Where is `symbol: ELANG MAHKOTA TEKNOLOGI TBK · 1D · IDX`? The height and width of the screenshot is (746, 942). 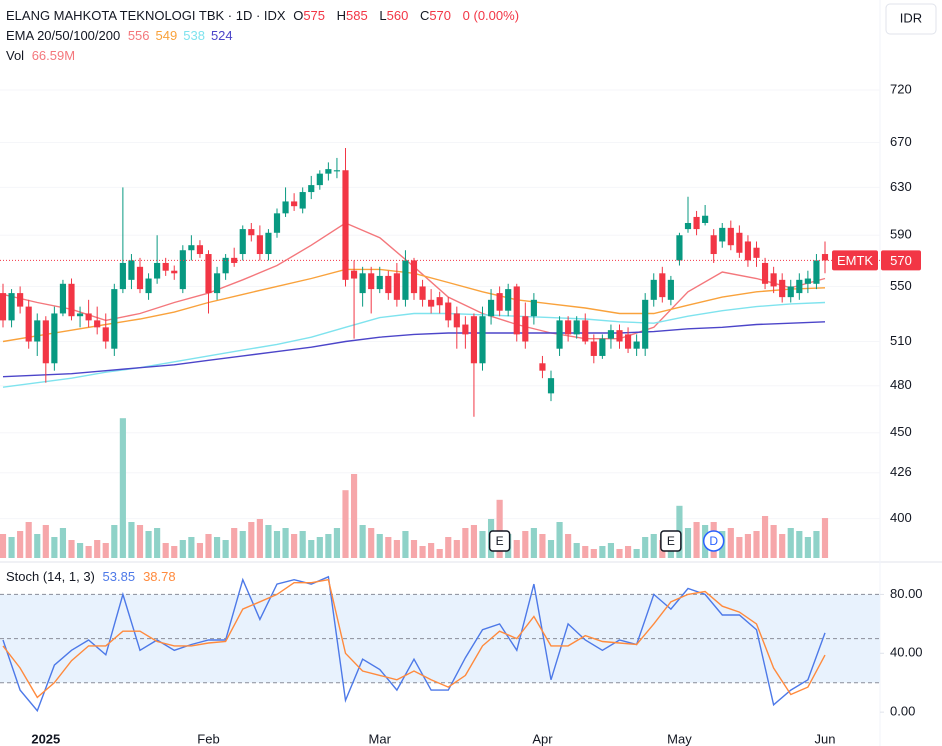 symbol: ELANG MAHKOTA TEKNOLOGI TBK · 1D · IDX is located at coordinates (146, 15).